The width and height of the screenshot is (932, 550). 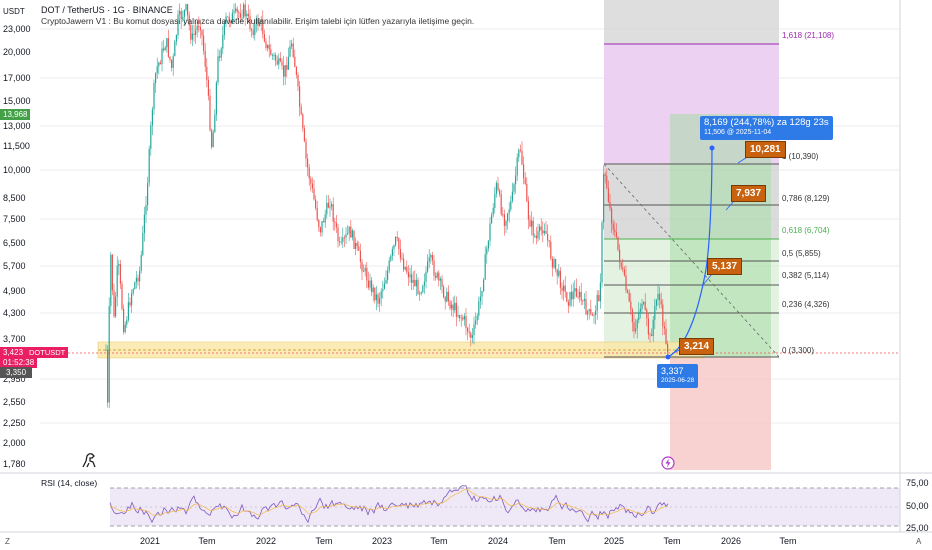 What do you see at coordinates (917, 483) in the screenshot?
I see `rsi-axis-label: 75,00` at bounding box center [917, 483].